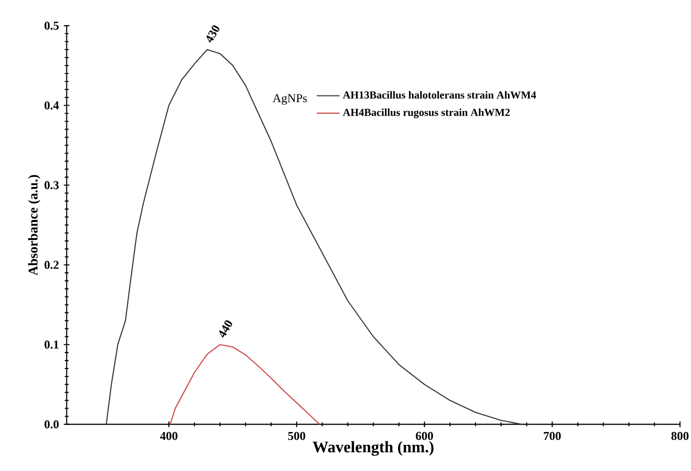 The height and width of the screenshot is (471, 691). I want to click on x-tick-label: 700, so click(552, 436).